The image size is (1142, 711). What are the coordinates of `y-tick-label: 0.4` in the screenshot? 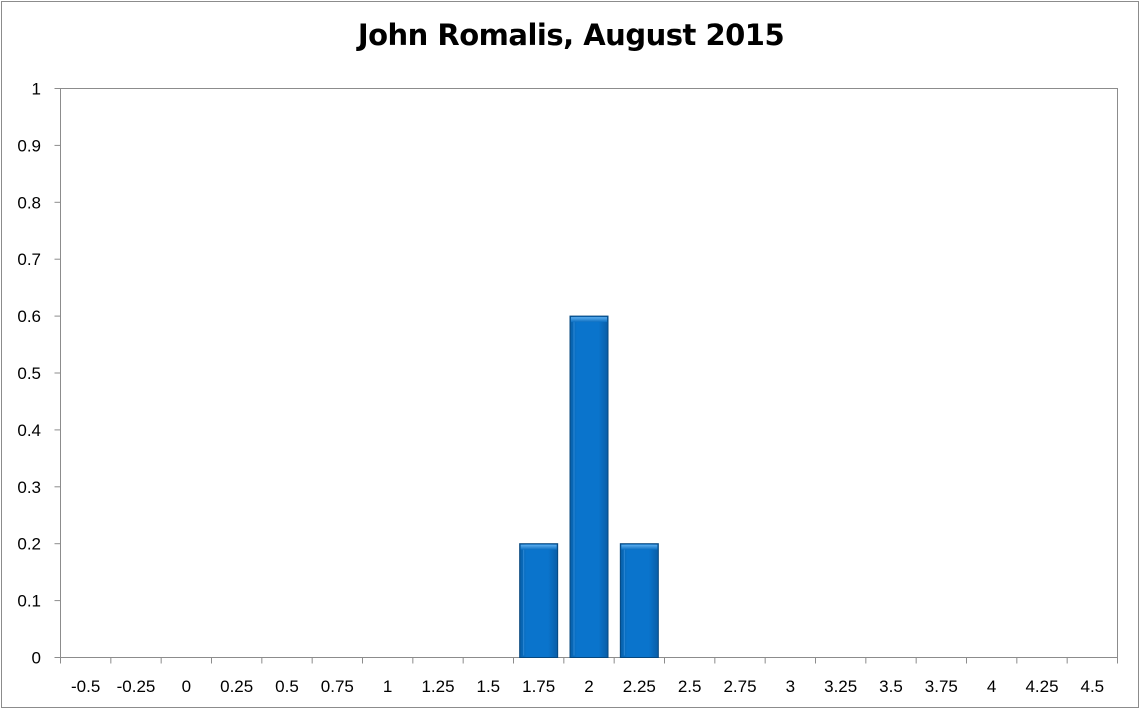 It's located at (29, 430).